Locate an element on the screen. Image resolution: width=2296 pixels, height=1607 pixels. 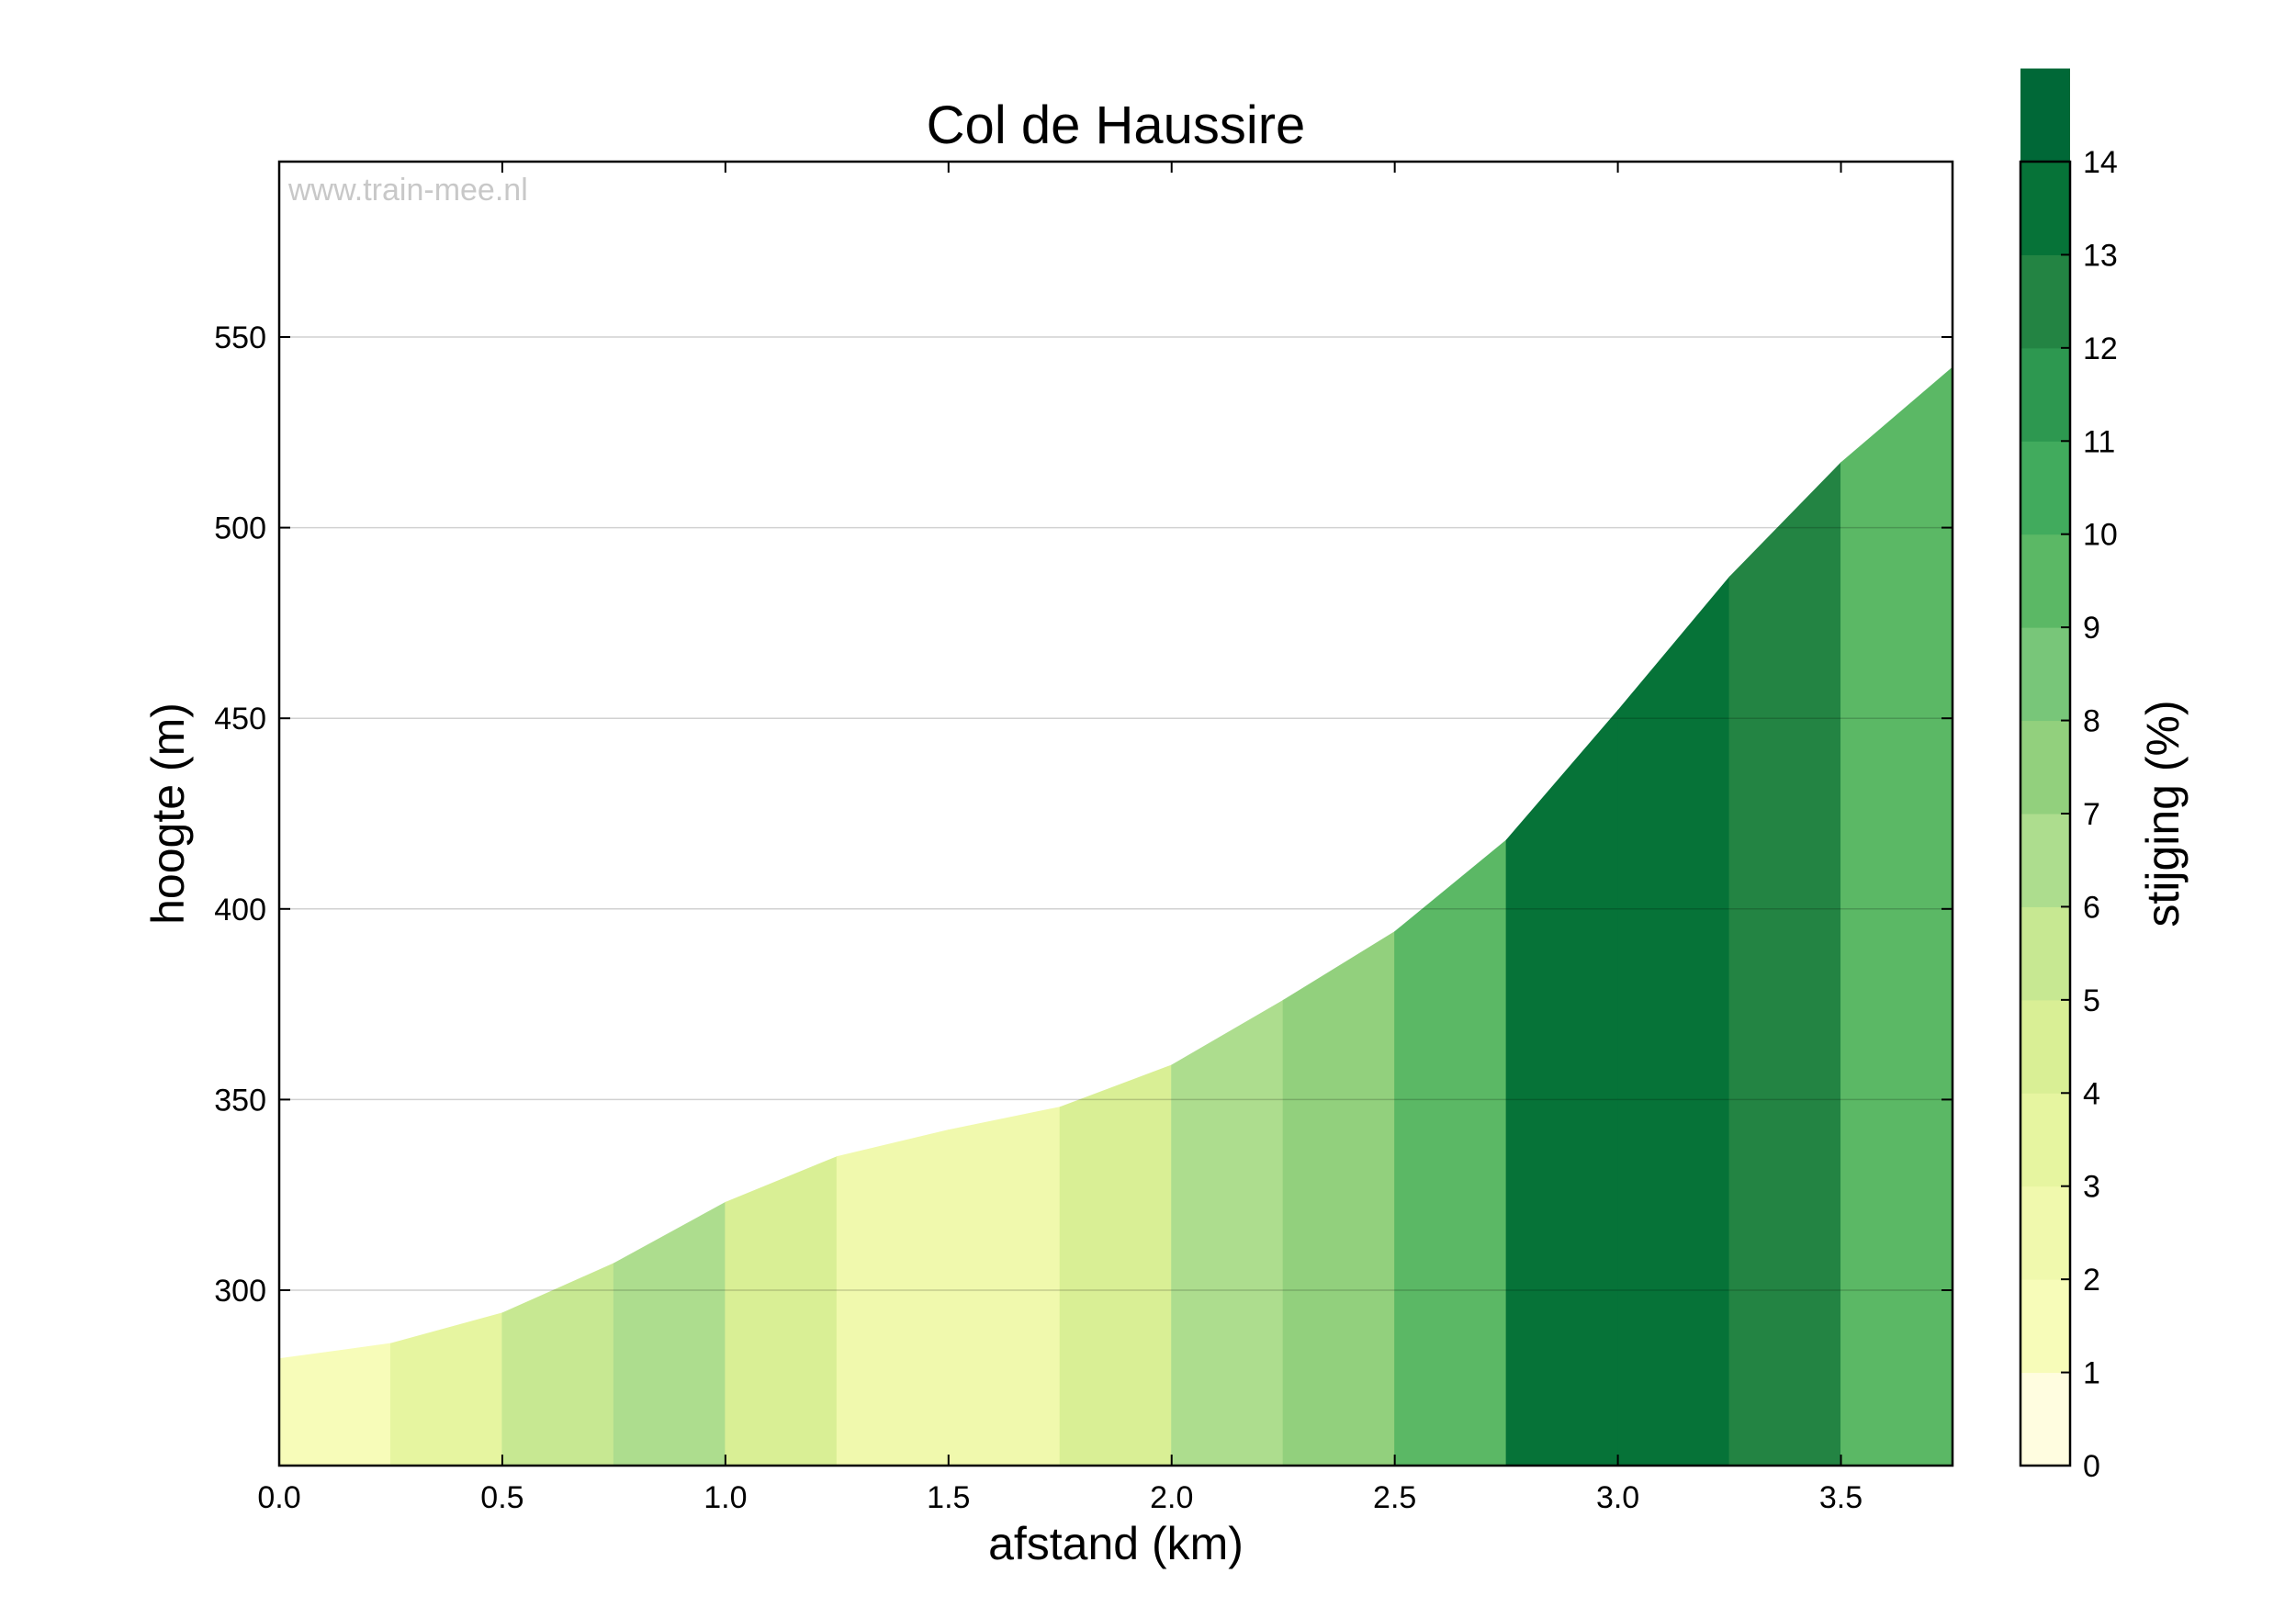
y-axis-label: hoogte (m) is located at coordinates (168, 813).